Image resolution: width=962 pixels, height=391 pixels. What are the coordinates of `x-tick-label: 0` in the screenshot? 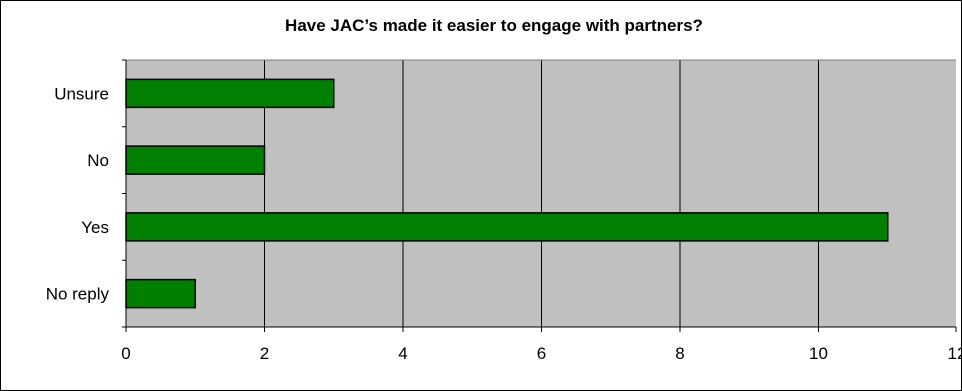 It's located at (125, 353).